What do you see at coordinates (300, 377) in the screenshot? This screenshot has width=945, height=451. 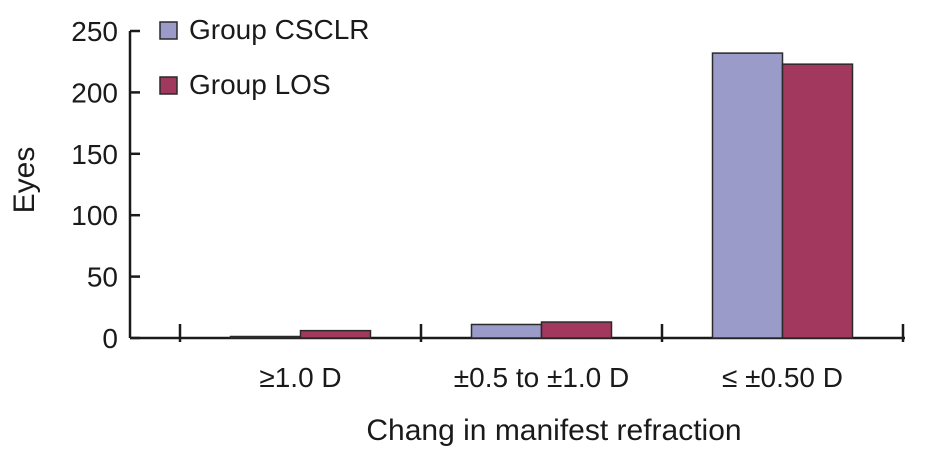 I see `x-tick-label: ≥1.0 D` at bounding box center [300, 377].